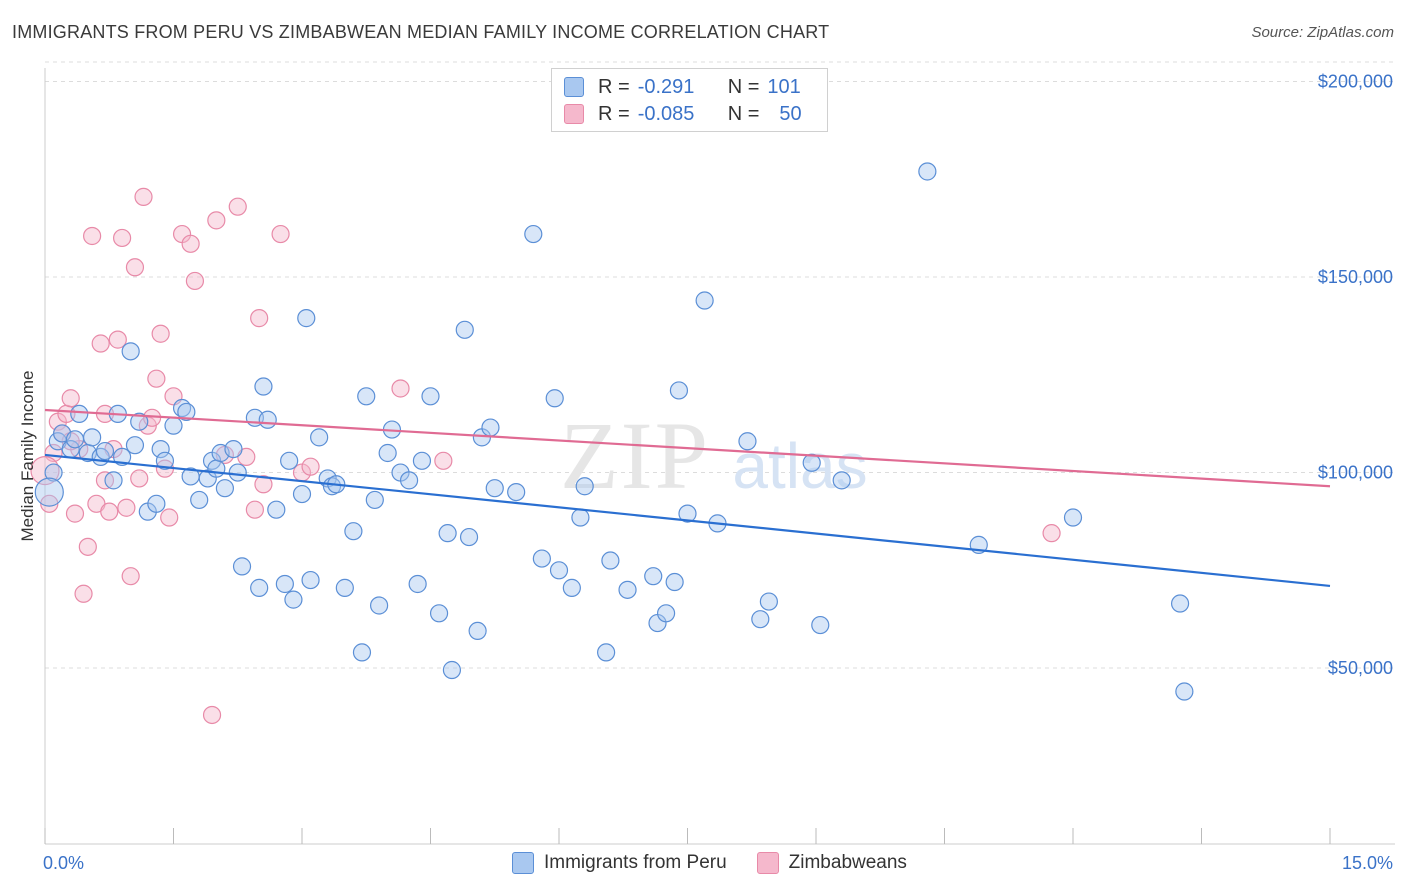 The height and width of the screenshot is (892, 1406). Describe the element at coordinates (743, 113) in the screenshot. I see `legend-n-label: N =` at that location.